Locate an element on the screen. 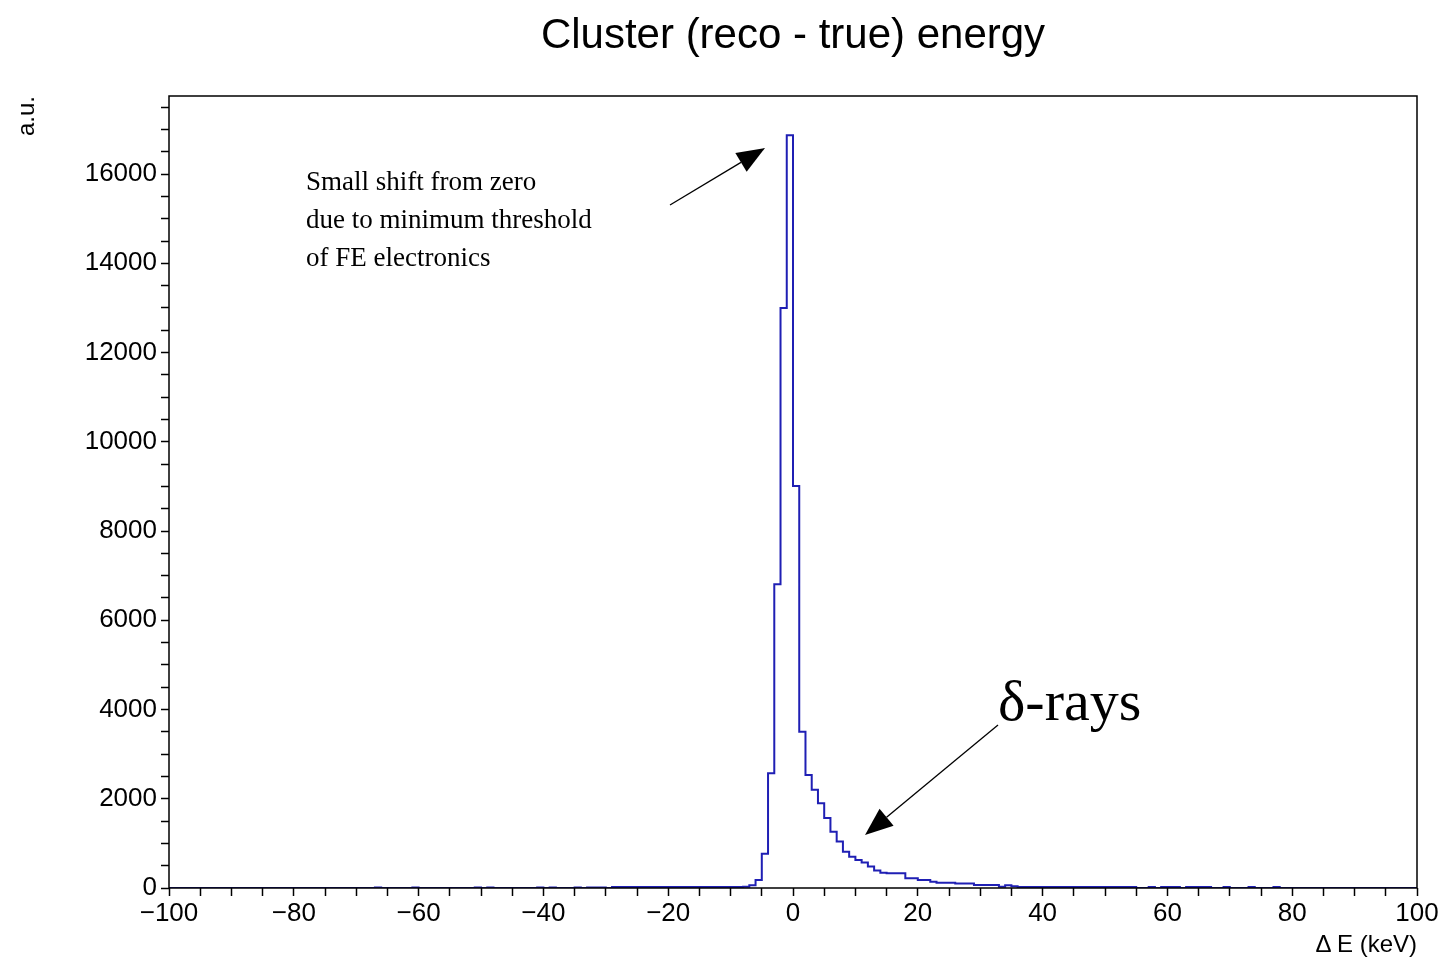  x-axis-title: Δ E (keV) is located at coordinates (1366, 943).